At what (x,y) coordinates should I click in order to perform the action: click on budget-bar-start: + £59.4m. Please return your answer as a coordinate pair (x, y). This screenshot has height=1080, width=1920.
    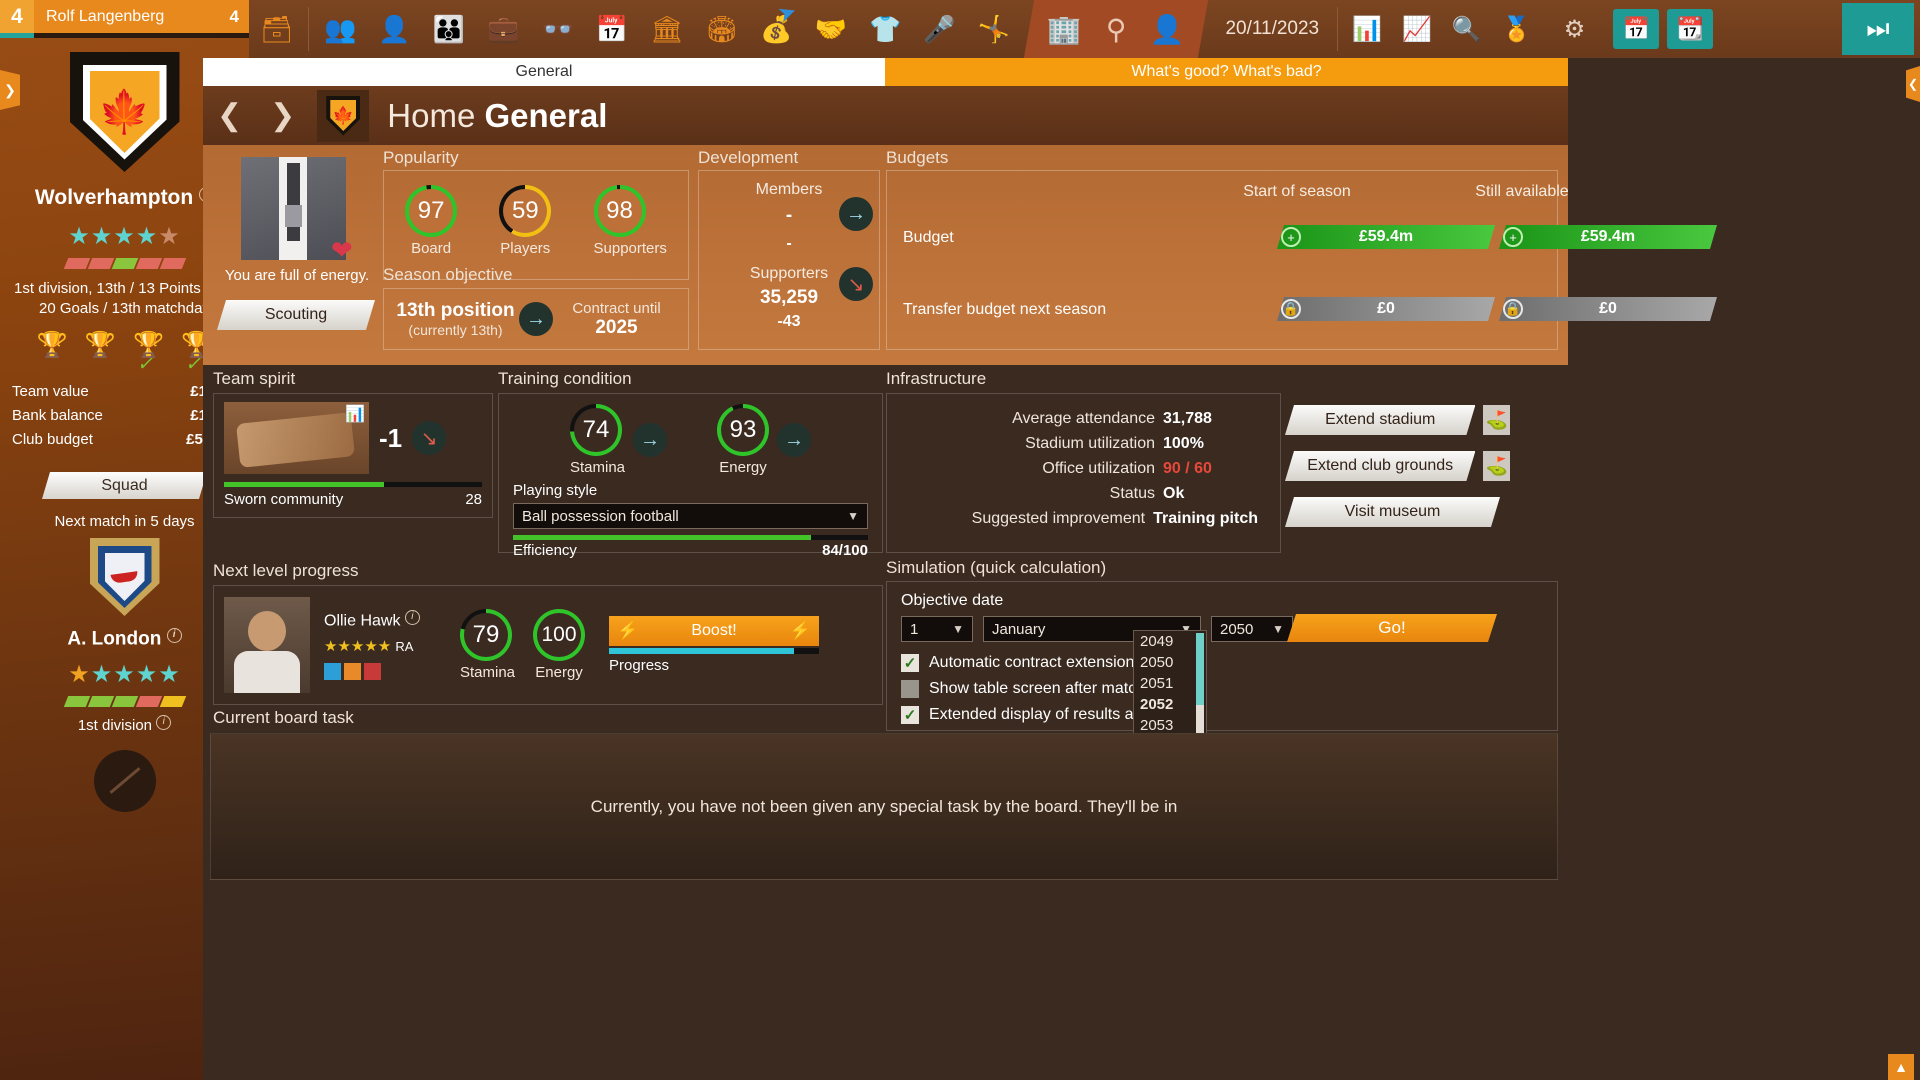
    Looking at the image, I should click on (1386, 237).